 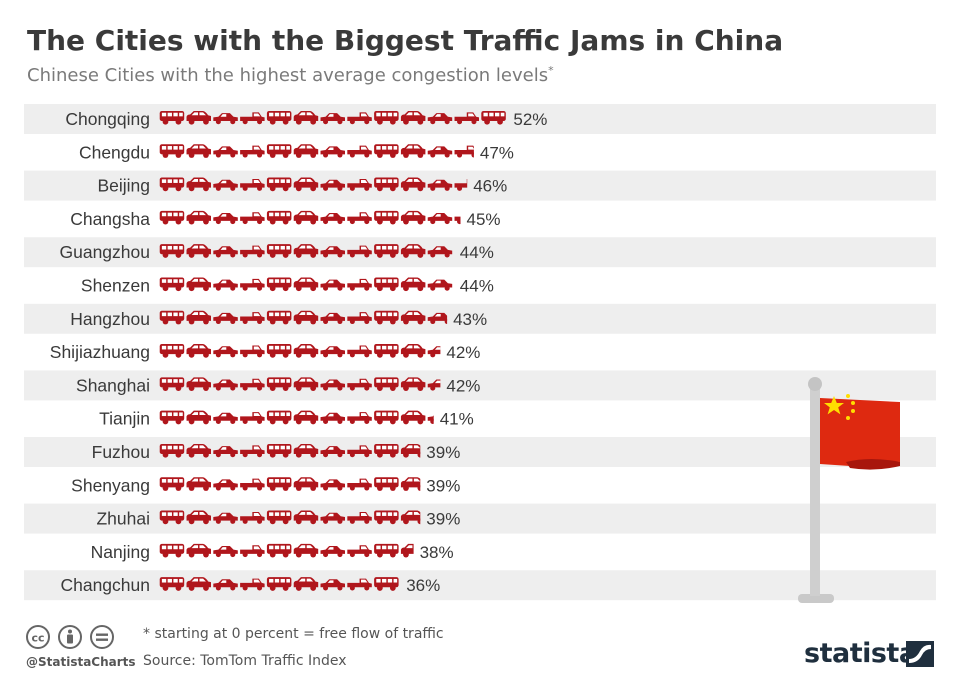 I want to click on bar-zhuhai, so click(x=290, y=517).